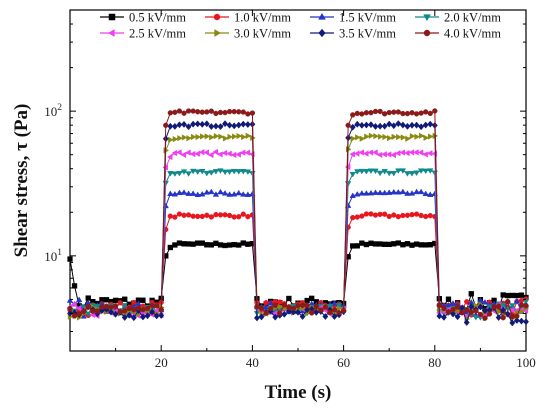 This screenshot has width=550, height=416. Describe the element at coordinates (367, 34) in the screenshot. I see `legend-label: 3.5 kV/mm` at that location.